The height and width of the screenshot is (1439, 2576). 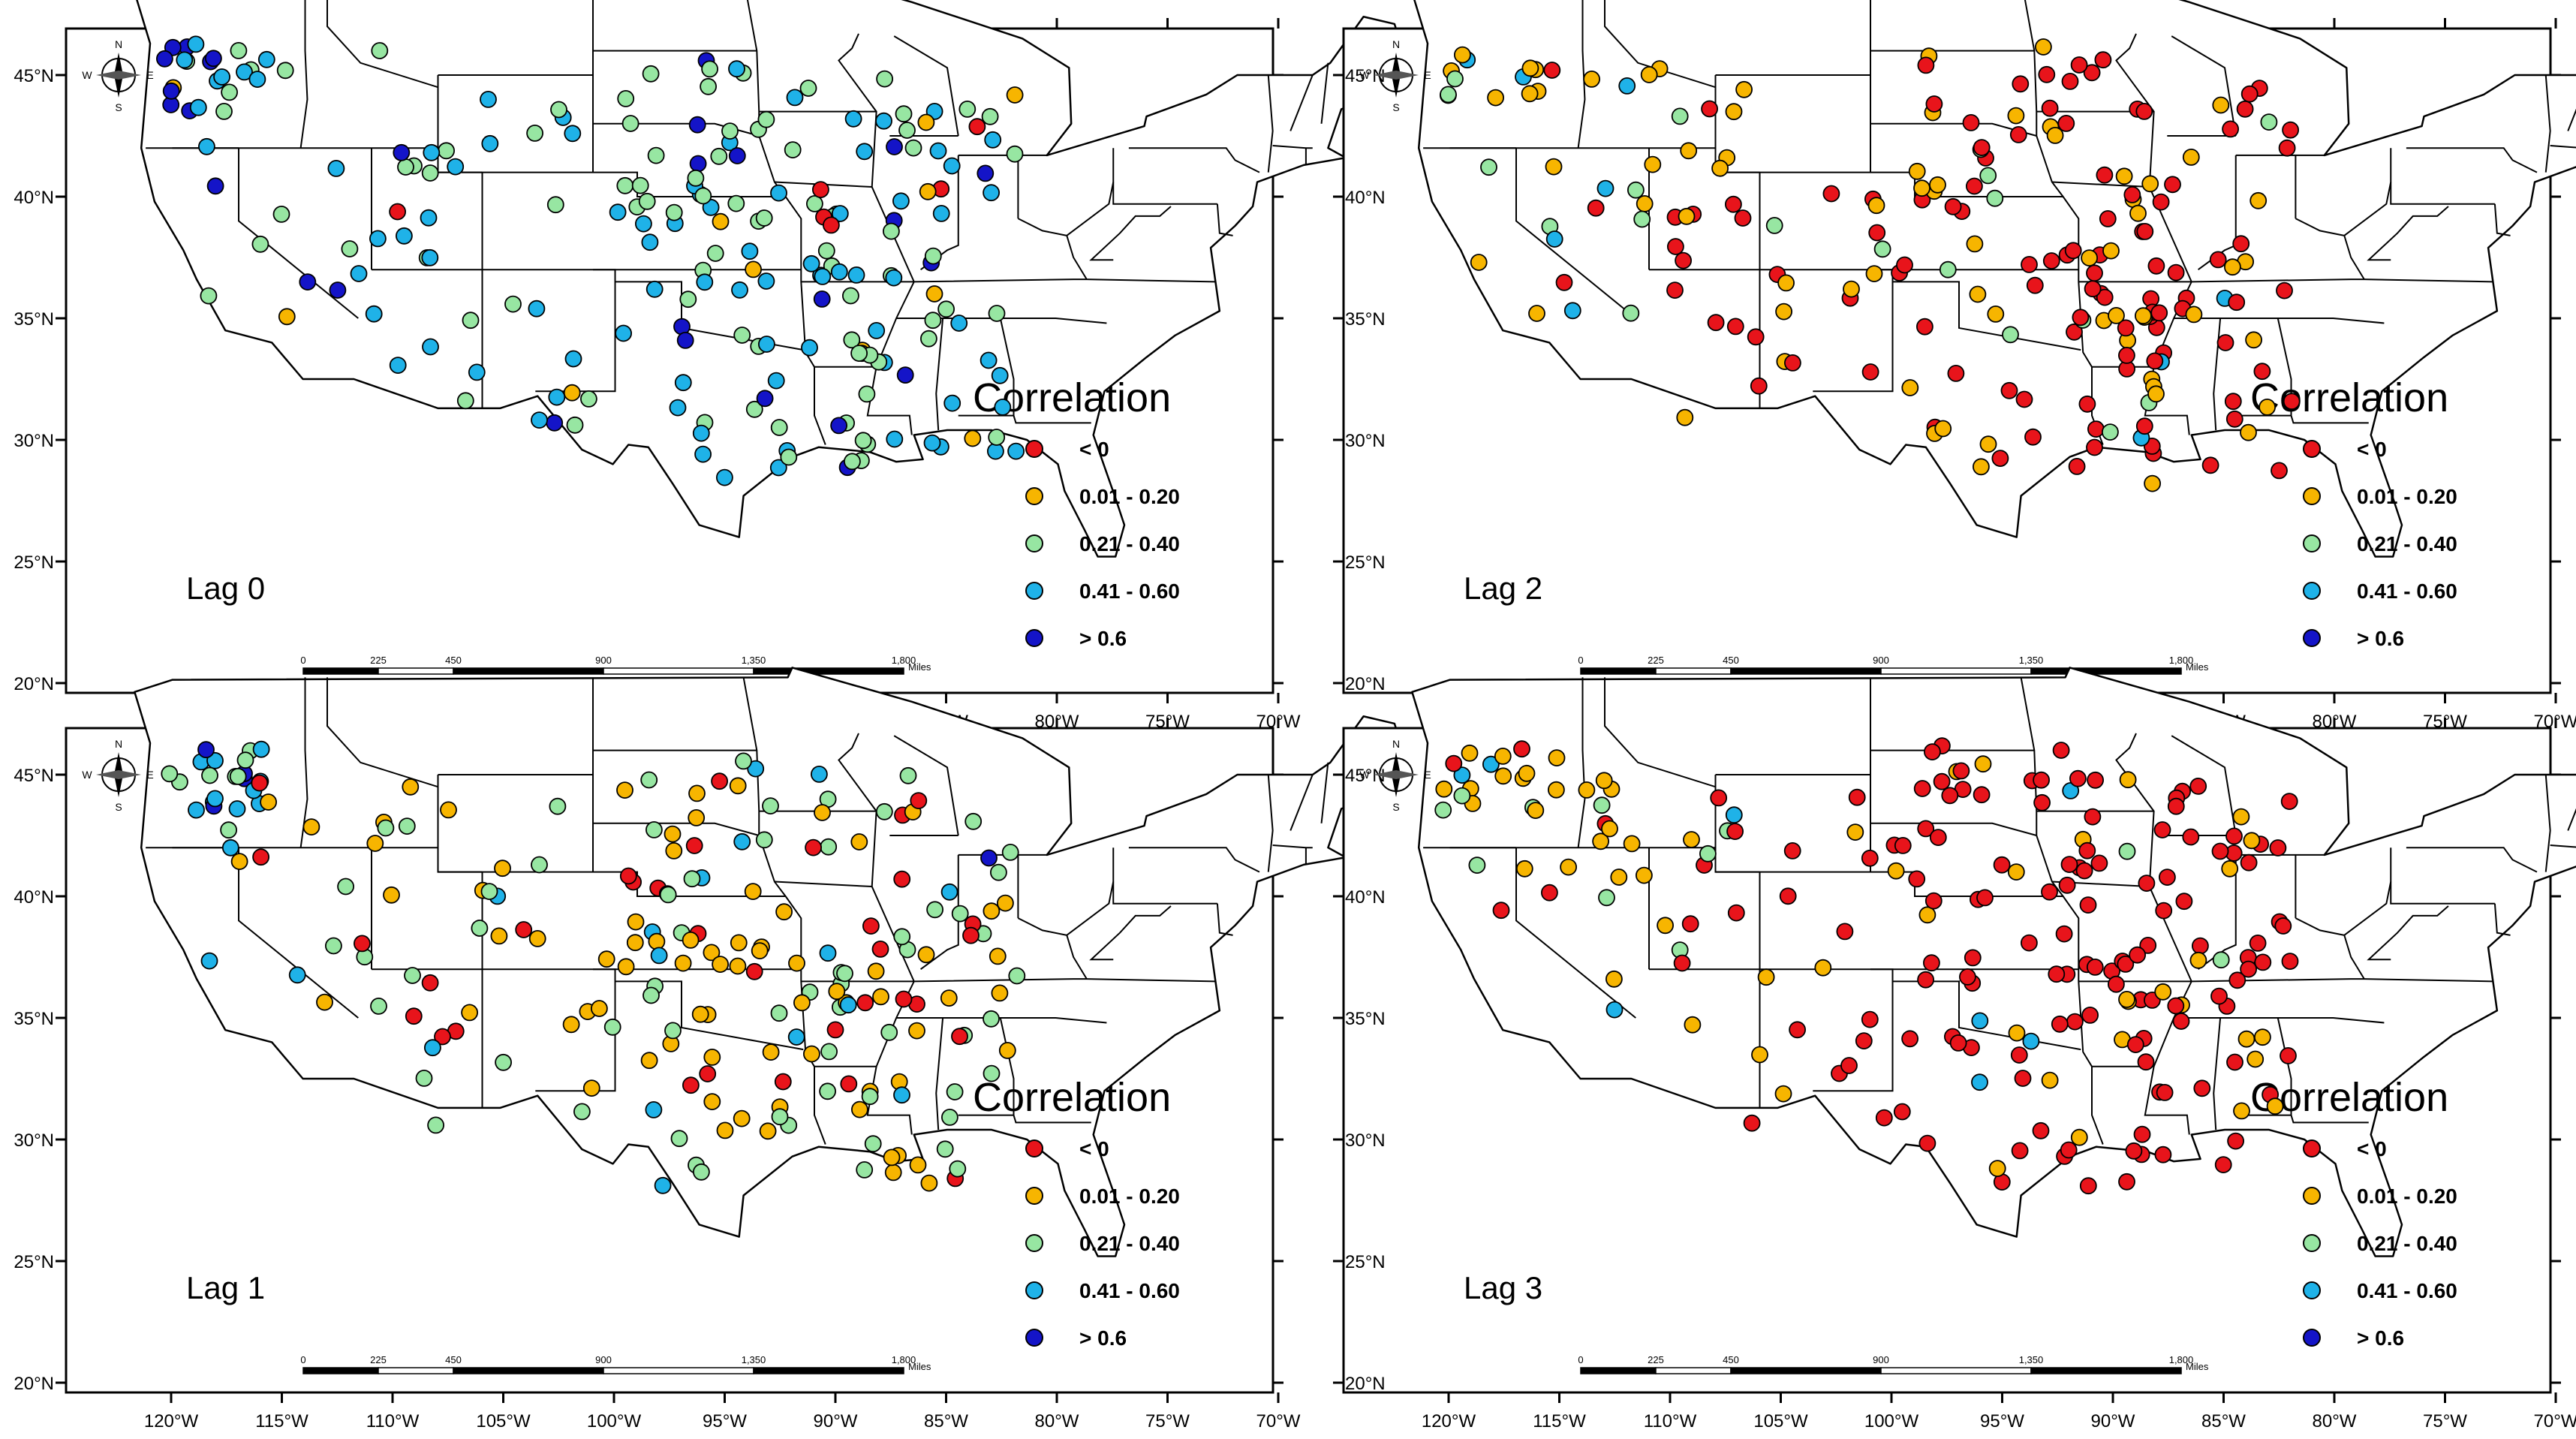 I want to click on scale-tick-label: 225, so click(x=378, y=660).